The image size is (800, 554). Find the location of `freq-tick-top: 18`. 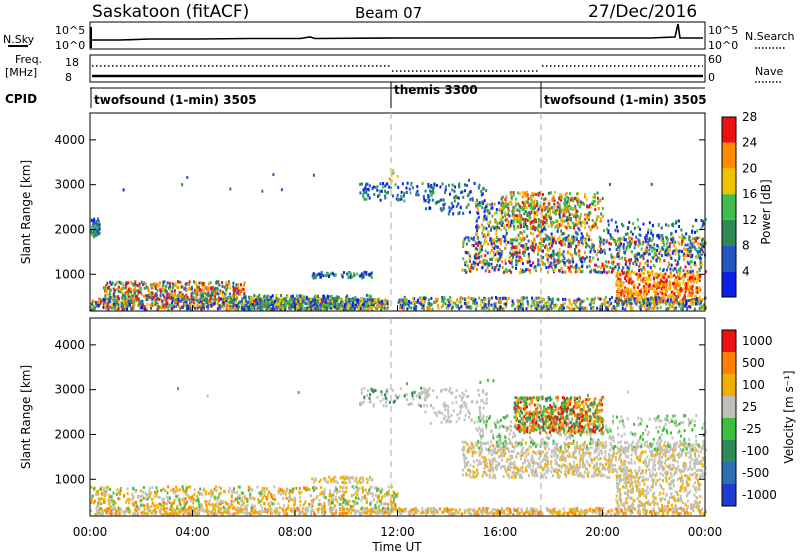

freq-tick-top: 18 is located at coordinates (72, 62).